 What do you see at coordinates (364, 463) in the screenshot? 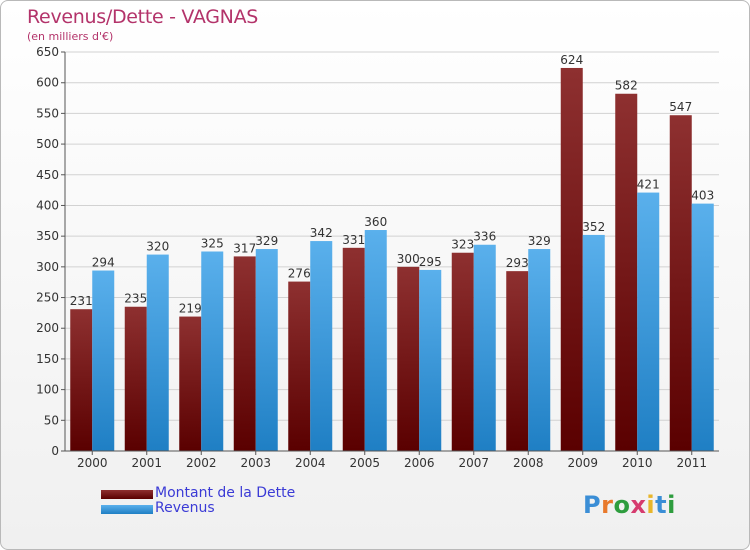
I see `x-tick-label: 2005` at bounding box center [364, 463].